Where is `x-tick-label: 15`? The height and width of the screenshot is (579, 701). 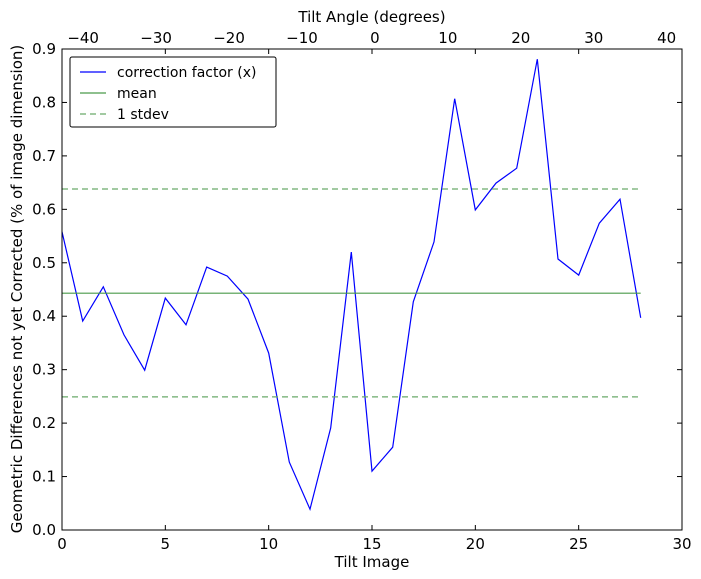 x-tick-label: 15 is located at coordinates (371, 544).